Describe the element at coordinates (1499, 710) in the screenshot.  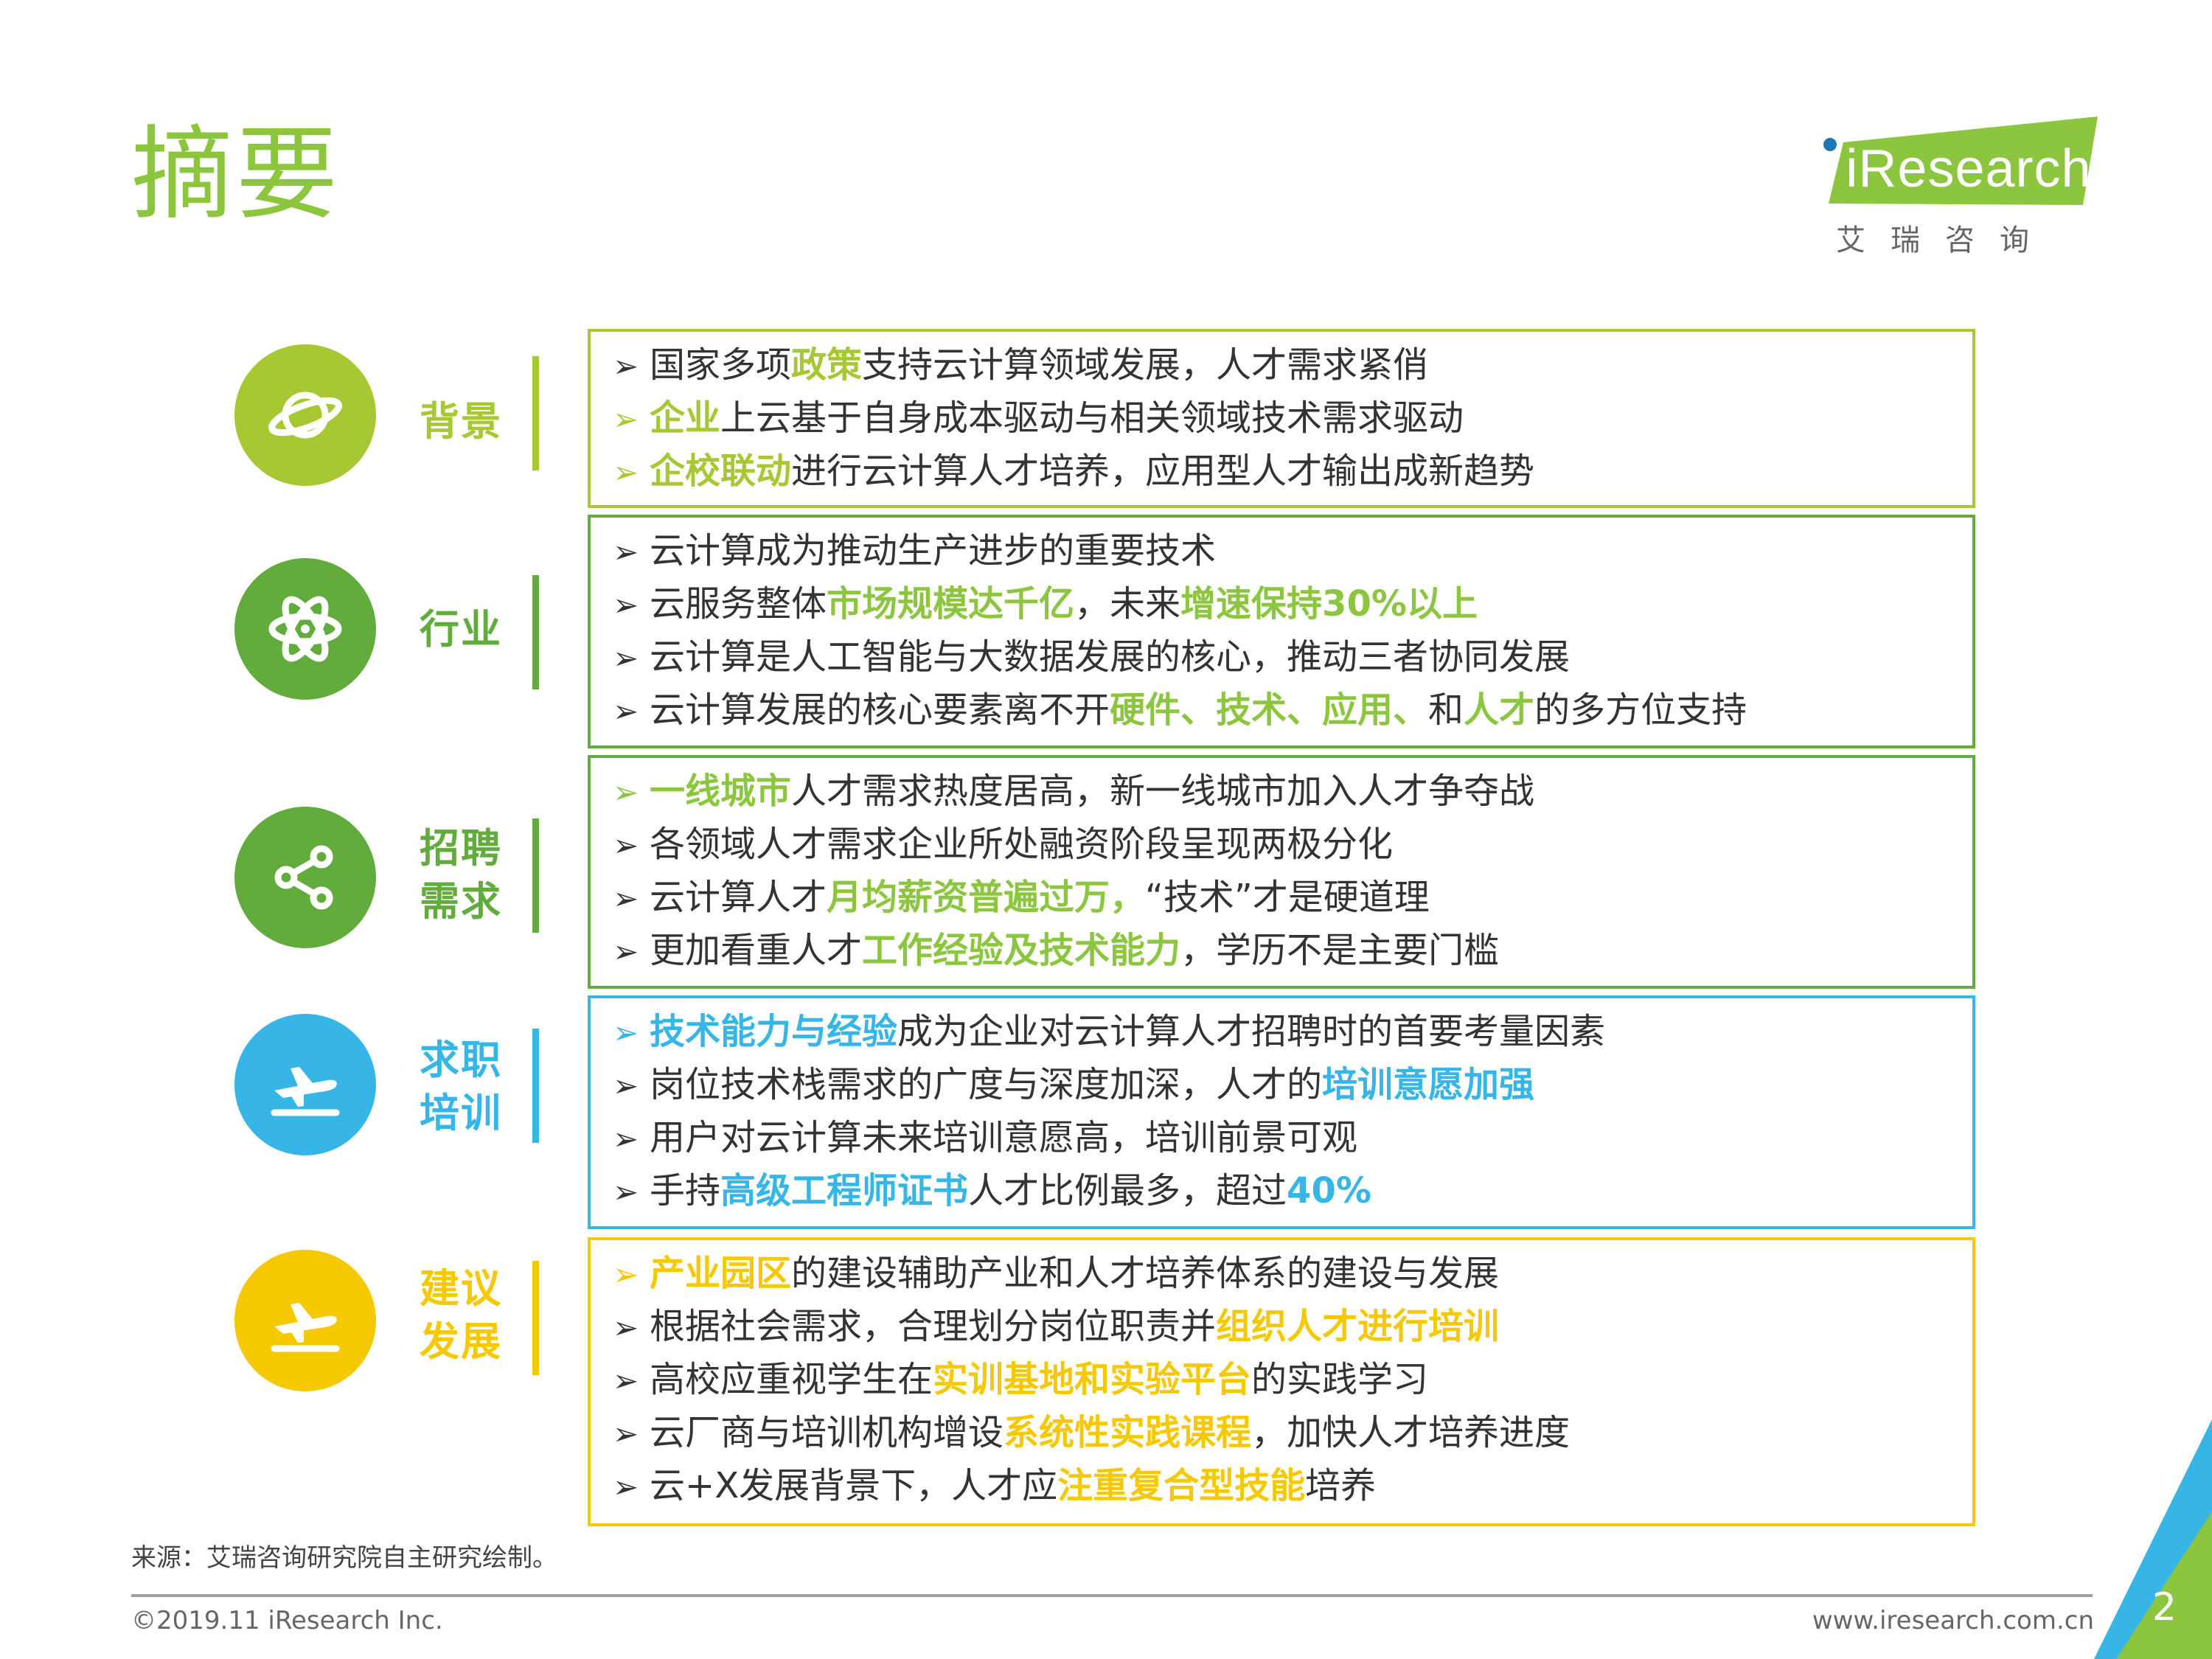
I see `highlight-text: 人才` at that location.